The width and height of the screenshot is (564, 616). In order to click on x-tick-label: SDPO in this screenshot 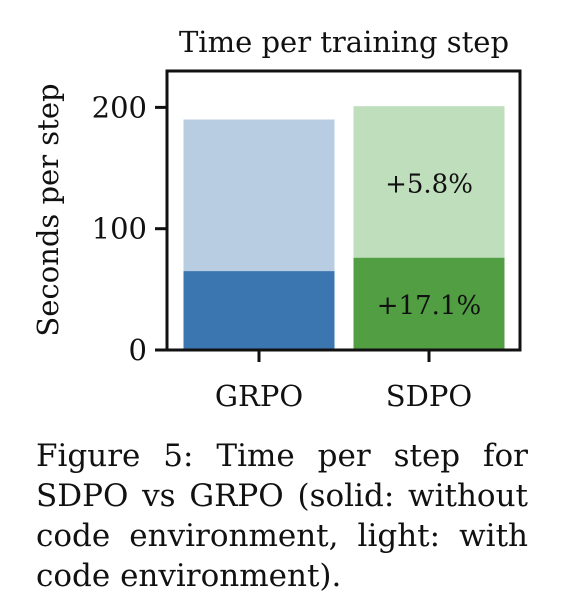, I will do `click(429, 396)`.